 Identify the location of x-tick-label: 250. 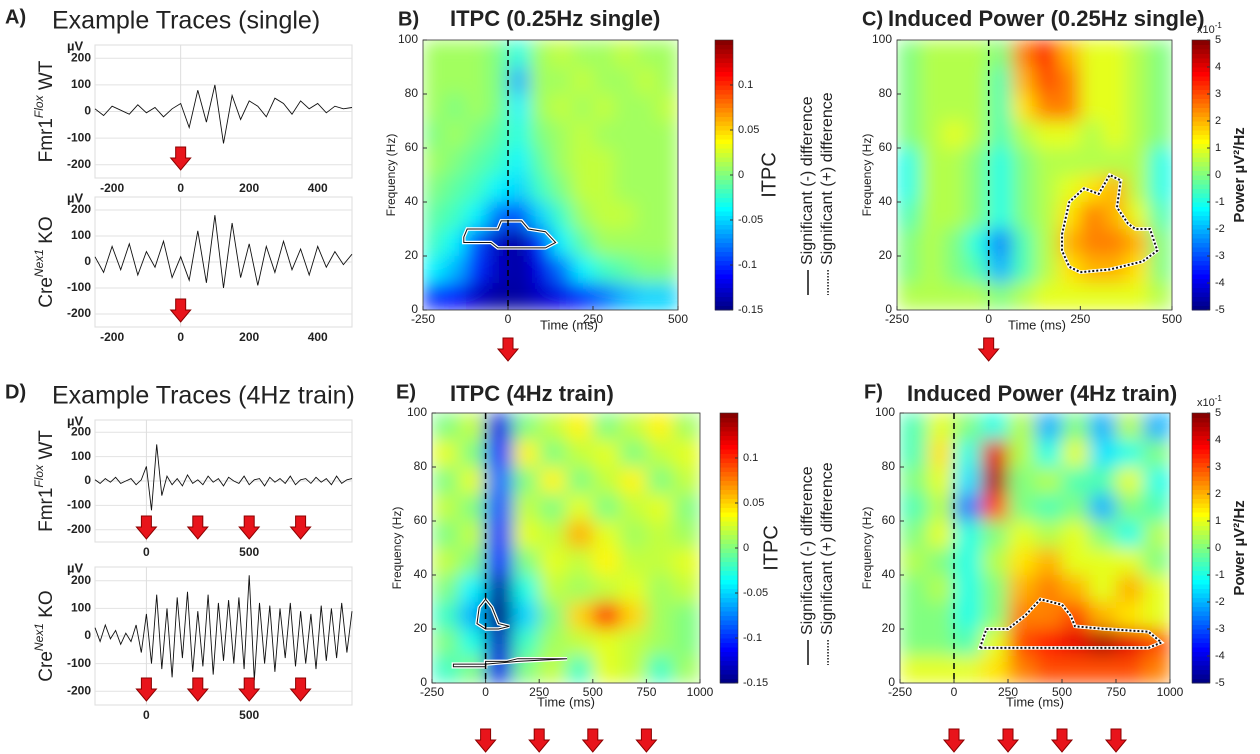
(1008, 692).